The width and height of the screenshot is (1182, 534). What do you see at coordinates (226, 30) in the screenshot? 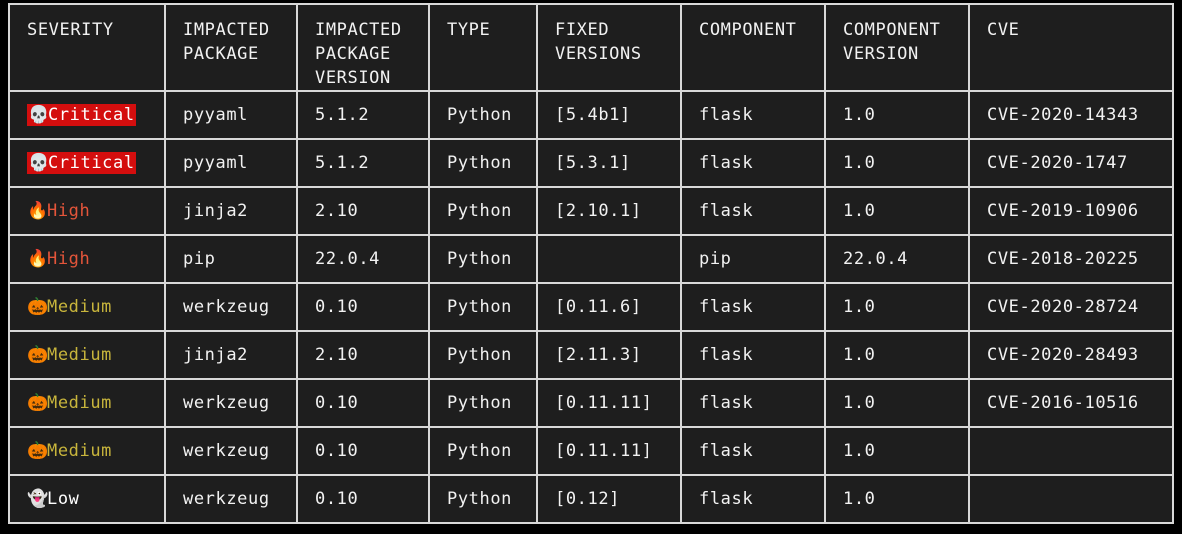
I see `column-header-line: IMPACTED` at bounding box center [226, 30].